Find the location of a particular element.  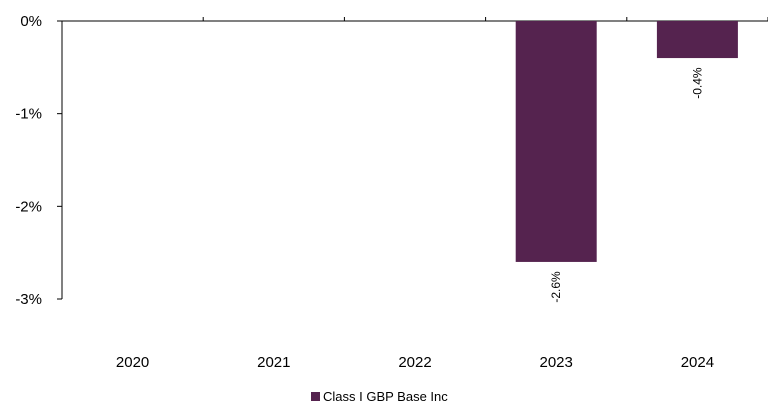

x-tick-label: 2023 is located at coordinates (556, 362).